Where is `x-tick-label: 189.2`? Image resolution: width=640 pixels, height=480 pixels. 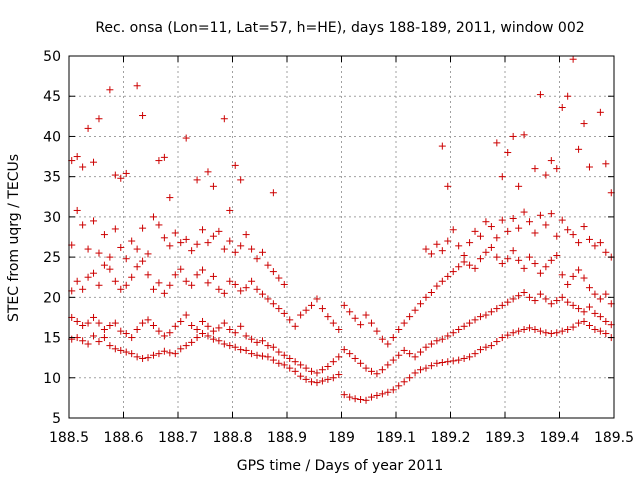 x-tick-label: 189.2 is located at coordinates (450, 438).